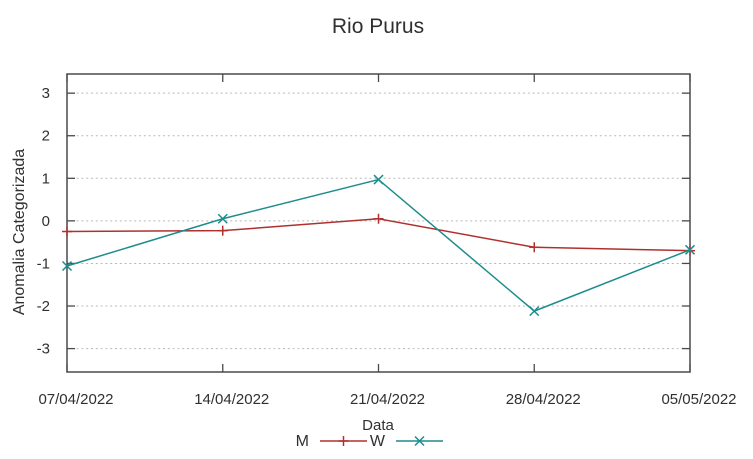 This screenshot has height=459, width=753. Describe the element at coordinates (46, 136) in the screenshot. I see `y-tick-label: 2` at that location.